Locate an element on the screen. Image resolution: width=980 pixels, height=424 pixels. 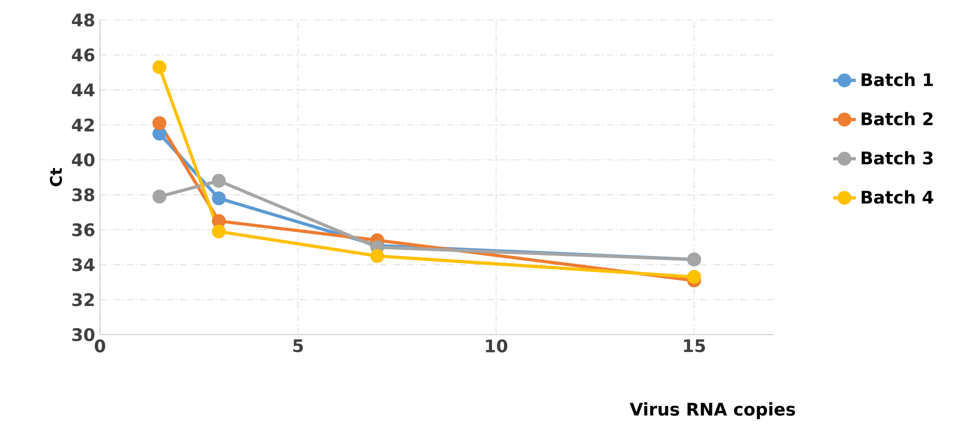
legend-label: Batch 3 is located at coordinates (897, 158).